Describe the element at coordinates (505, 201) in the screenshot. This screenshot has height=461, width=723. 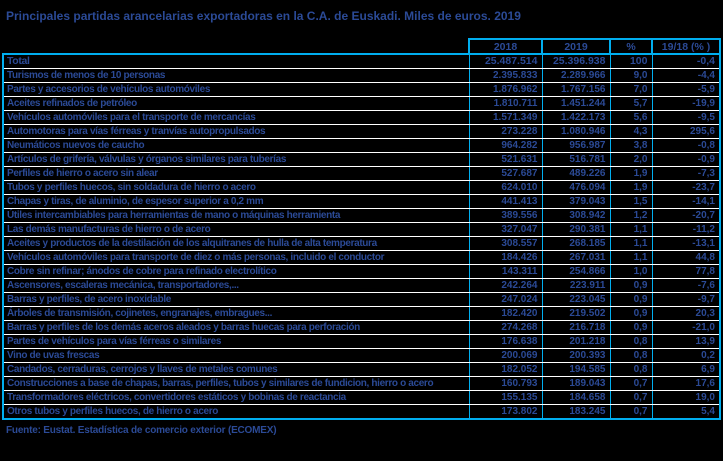
I see `value-2018: 441.413` at that location.